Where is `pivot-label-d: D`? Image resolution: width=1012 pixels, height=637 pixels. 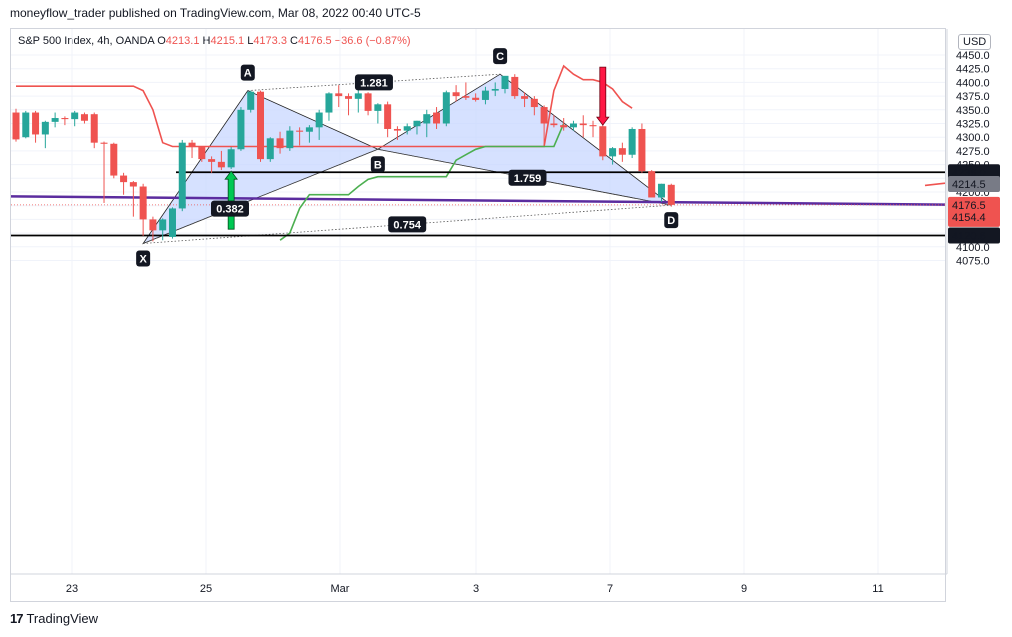 pivot-label-d: D is located at coordinates (671, 221).